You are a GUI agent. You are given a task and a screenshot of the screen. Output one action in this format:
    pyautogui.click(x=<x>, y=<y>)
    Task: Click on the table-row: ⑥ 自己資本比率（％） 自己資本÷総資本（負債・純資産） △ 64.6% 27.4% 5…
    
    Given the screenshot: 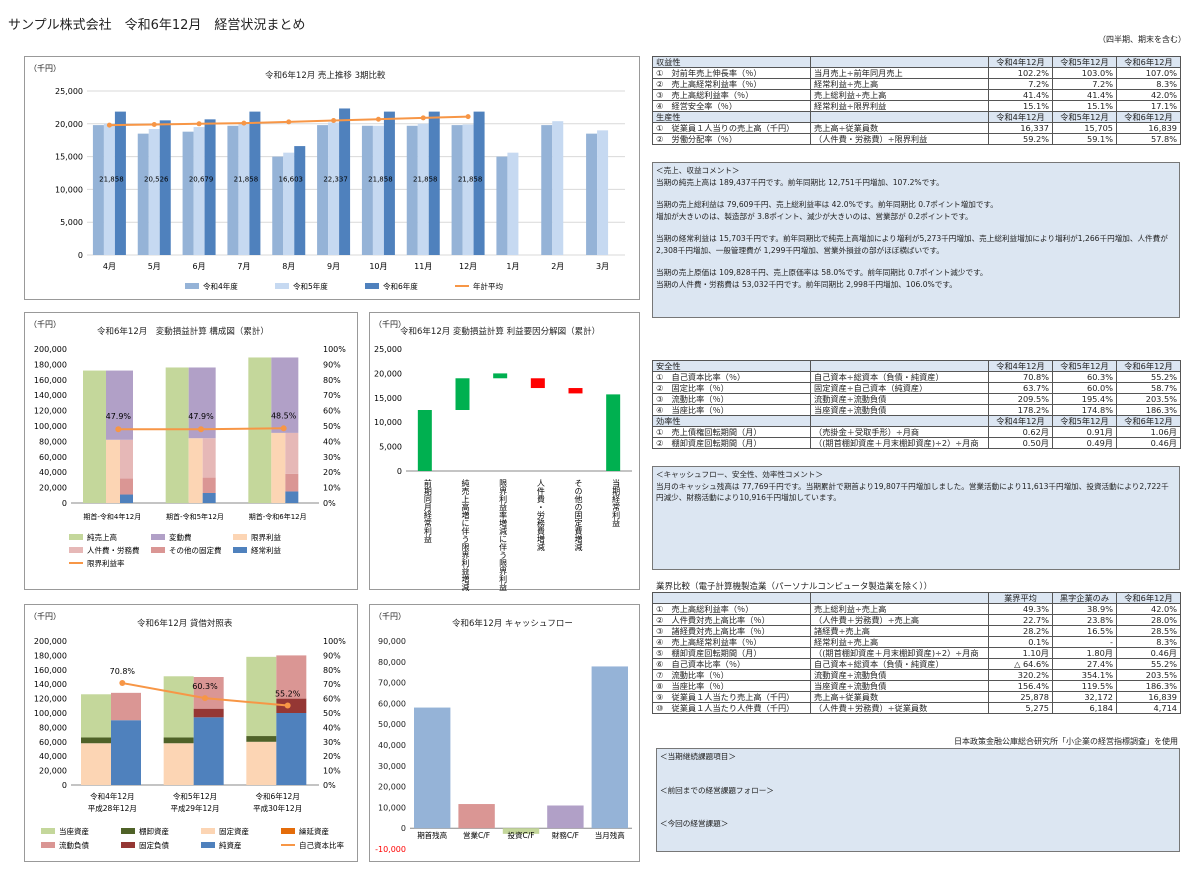 What is the action you would take?
    pyautogui.click(x=916, y=664)
    